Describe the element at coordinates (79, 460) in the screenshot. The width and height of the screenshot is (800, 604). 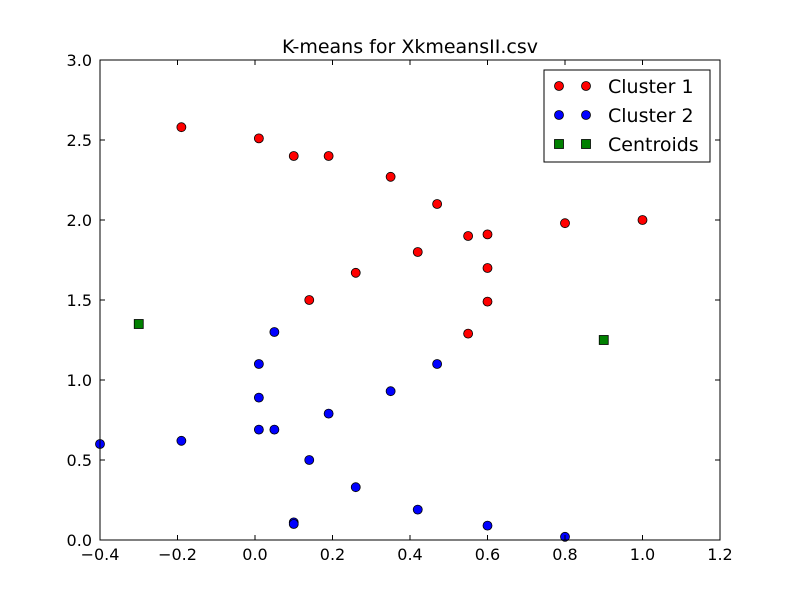
I see `y-tick-label: 0.5` at that location.